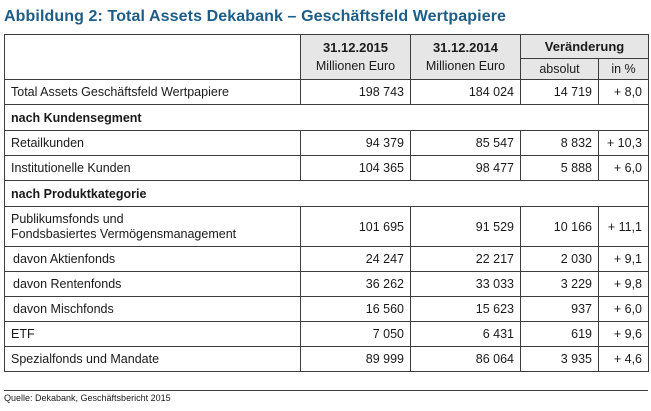  I want to click on header-2014-date: 31.12.2014, so click(465, 47).